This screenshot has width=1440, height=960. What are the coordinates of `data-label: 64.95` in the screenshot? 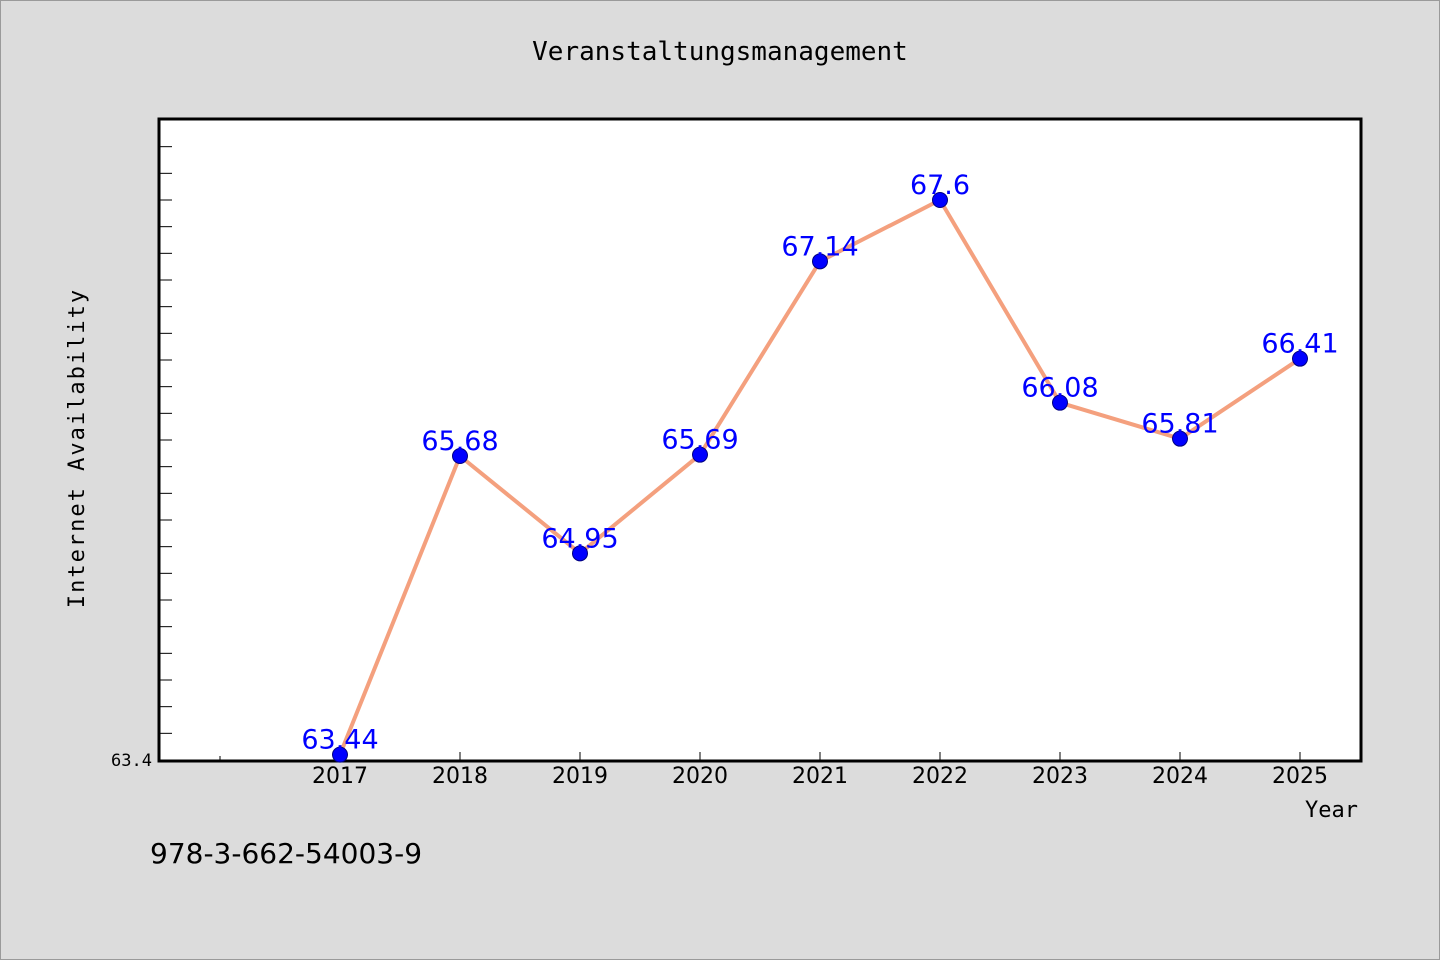 It's located at (579, 538).